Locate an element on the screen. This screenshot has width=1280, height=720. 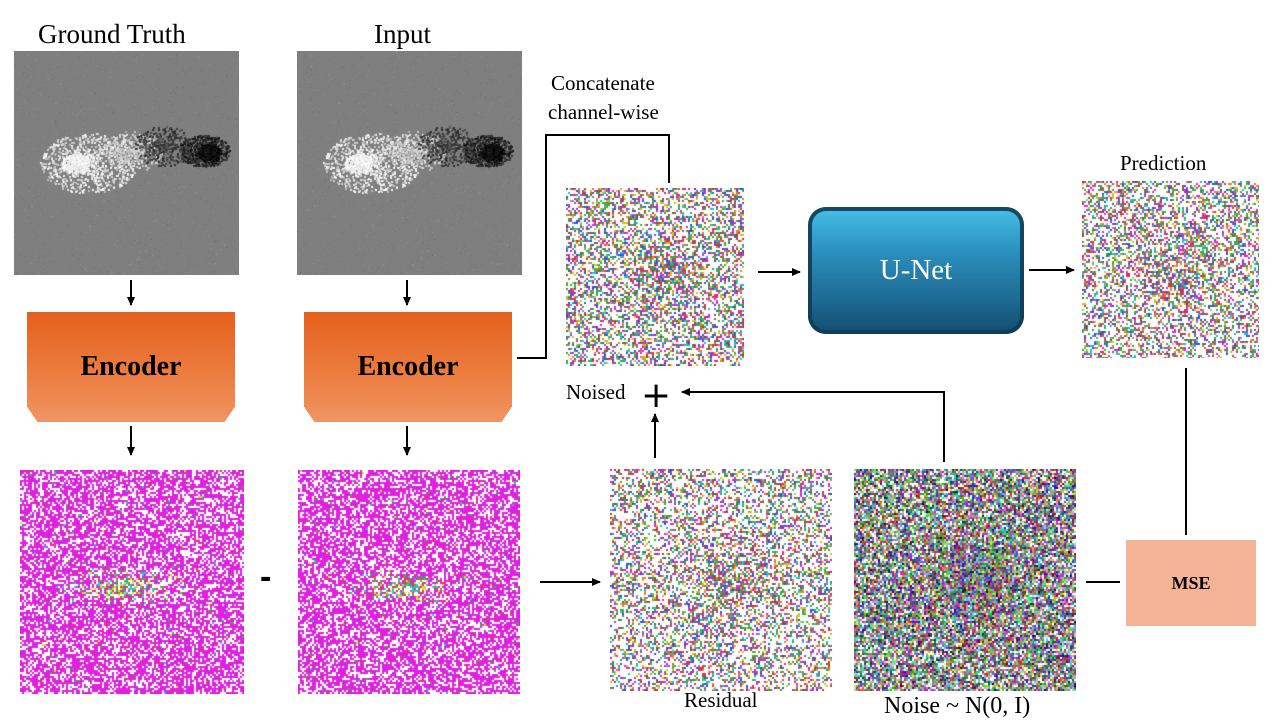
input-latent is located at coordinates (409, 582).